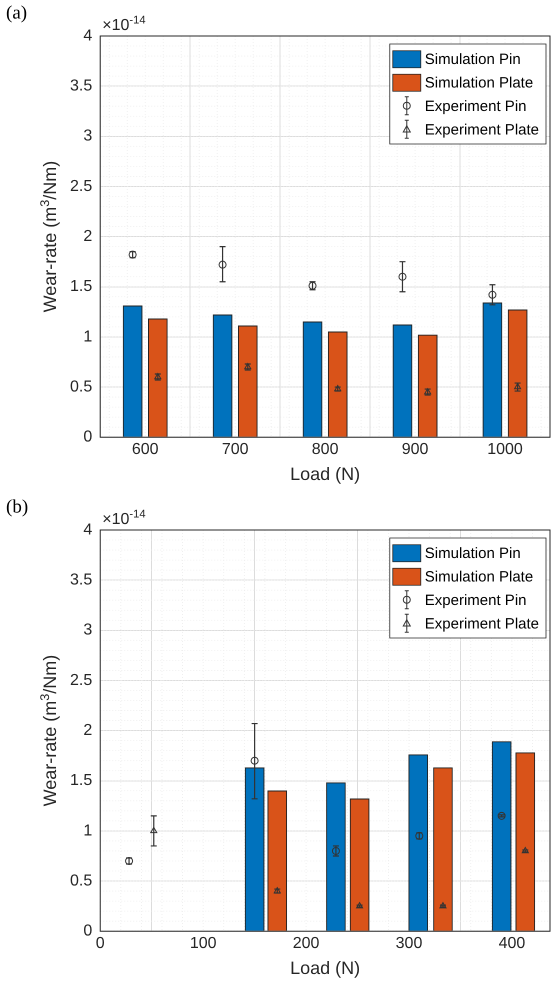  I want to click on x-tick-label: 0, so click(100, 943).